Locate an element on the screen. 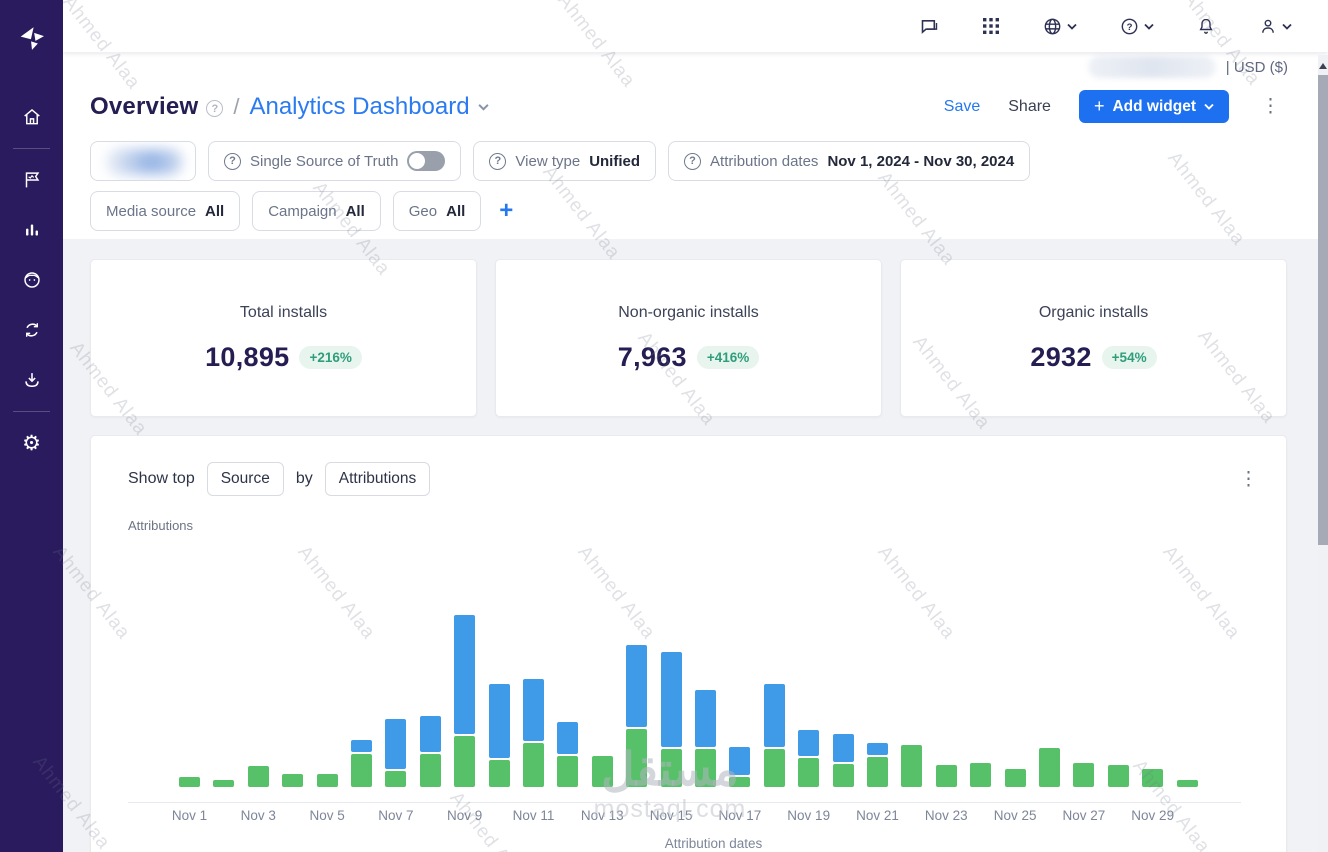  chat-button is located at coordinates (929, 26).